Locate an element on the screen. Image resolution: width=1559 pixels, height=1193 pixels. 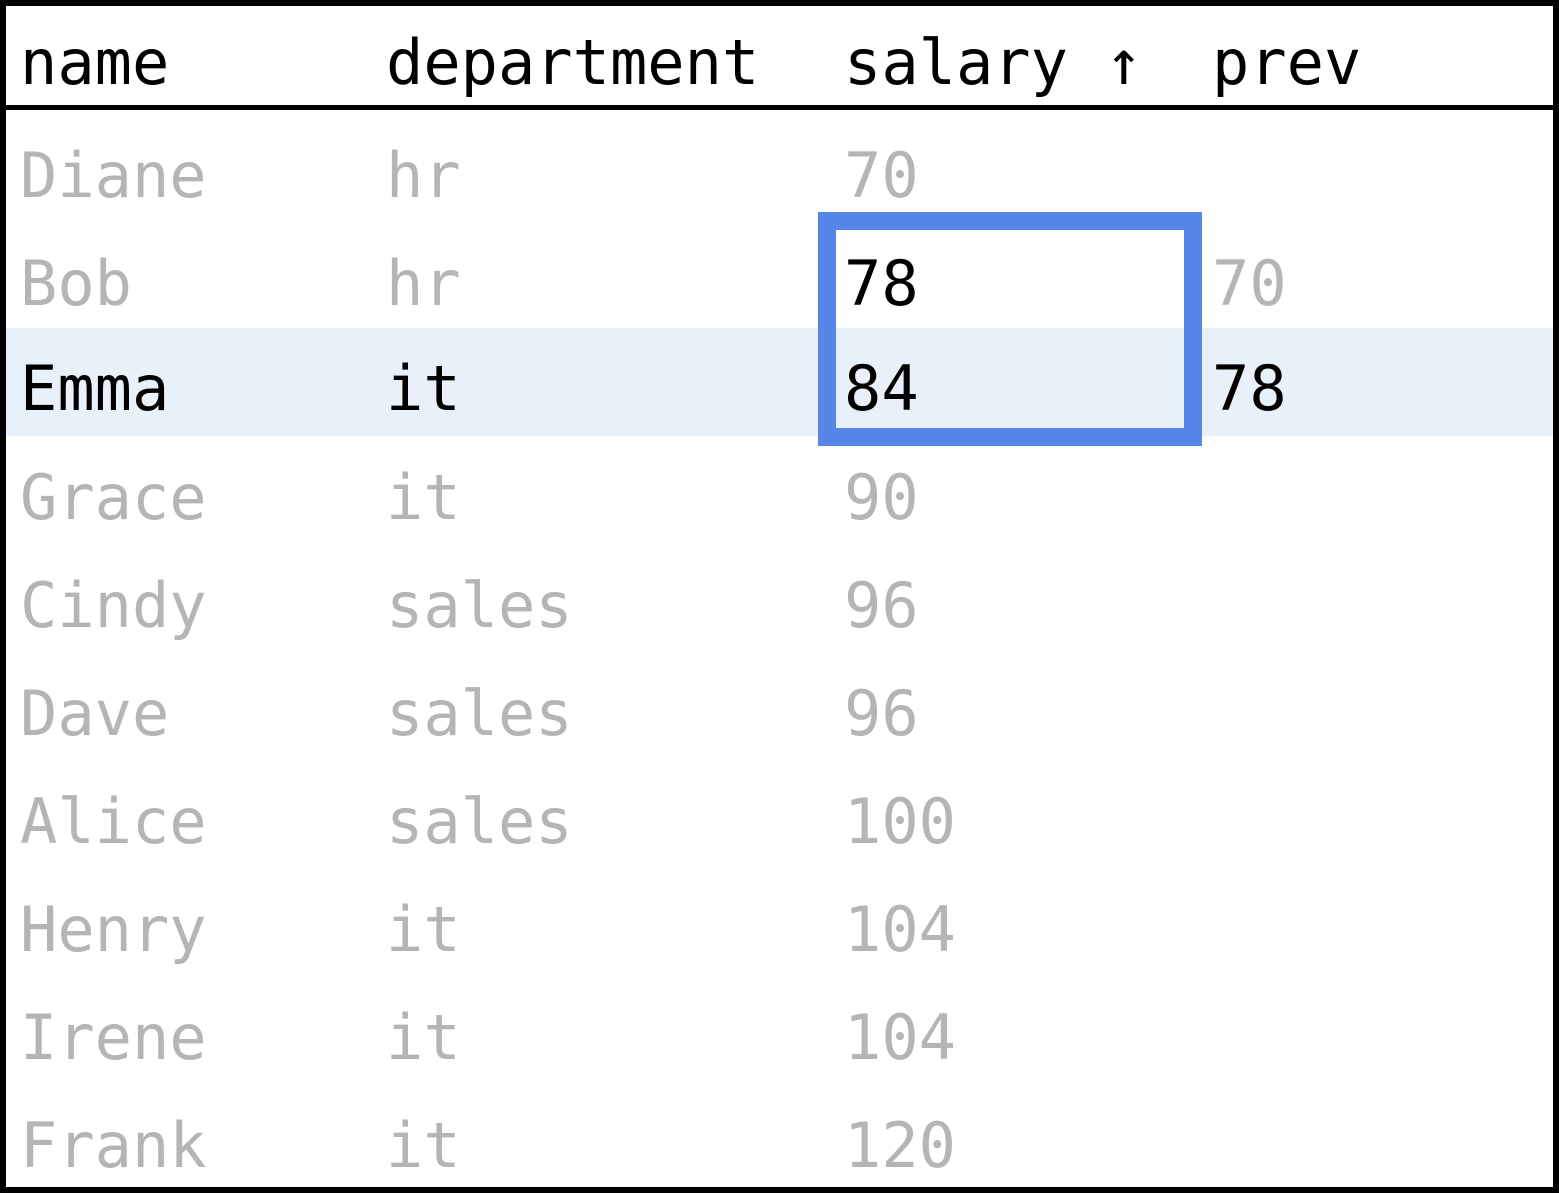
cell-name: Cindy is located at coordinates (113, 605).